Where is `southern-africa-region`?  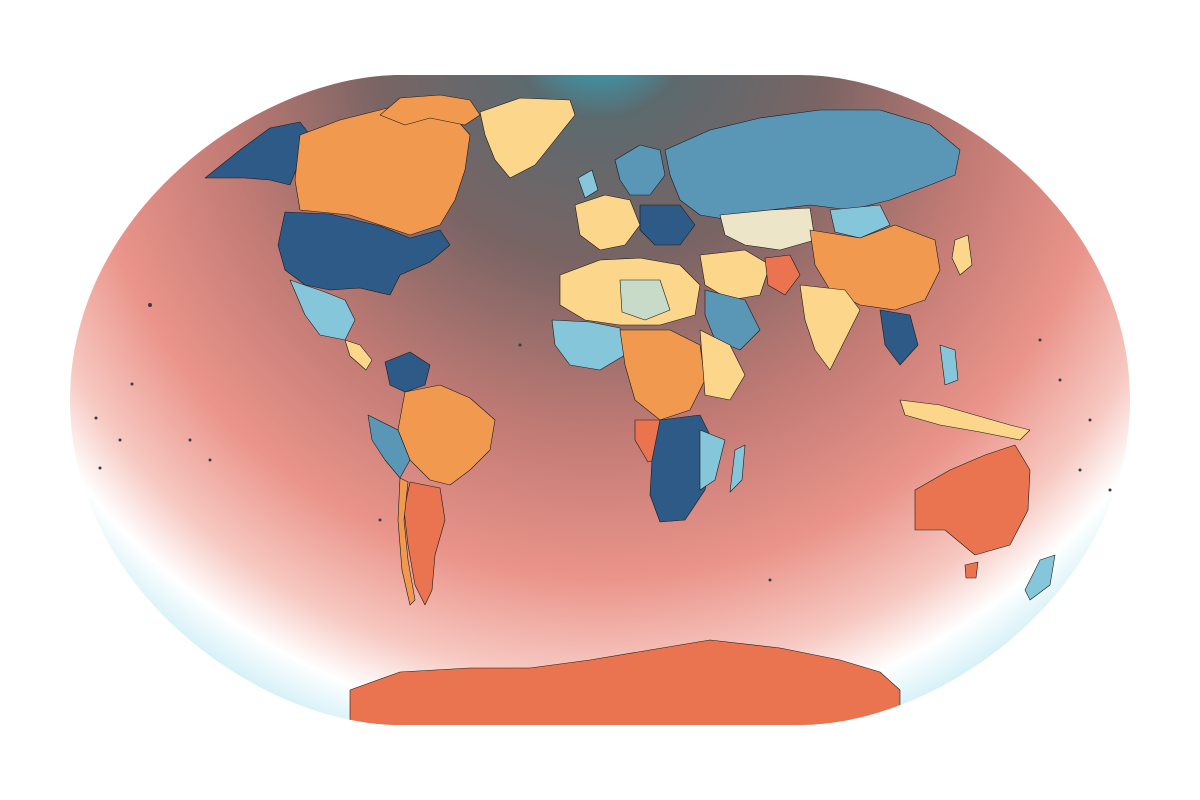
southern-africa-region is located at coordinates (682, 468).